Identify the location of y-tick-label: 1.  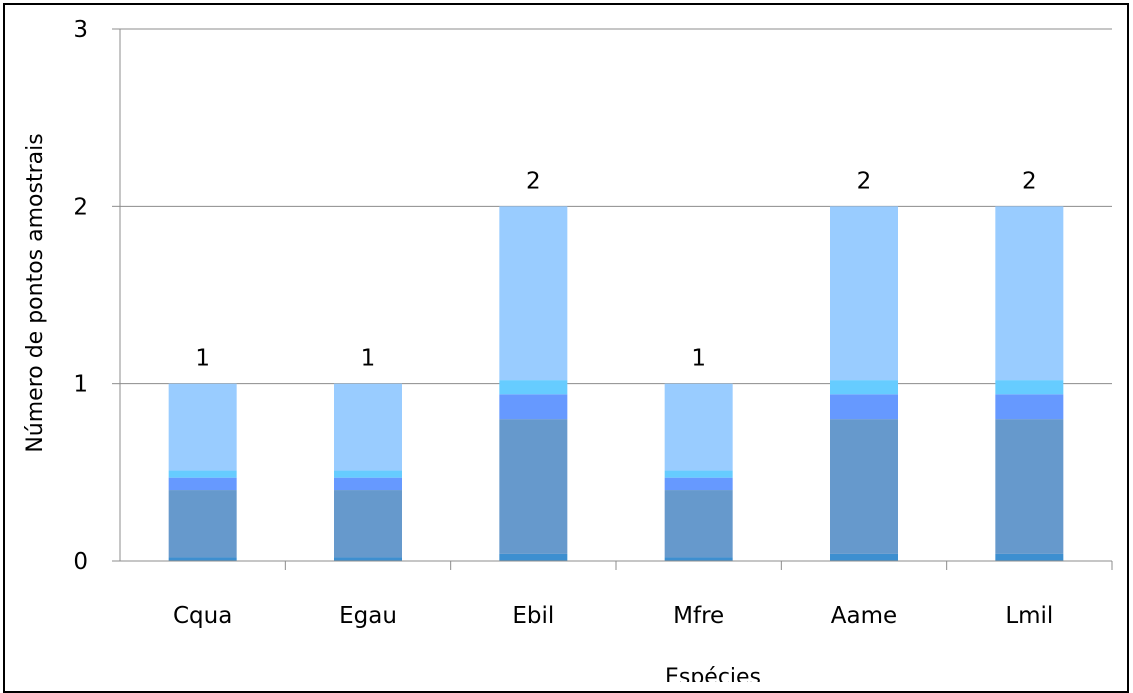
(80, 385).